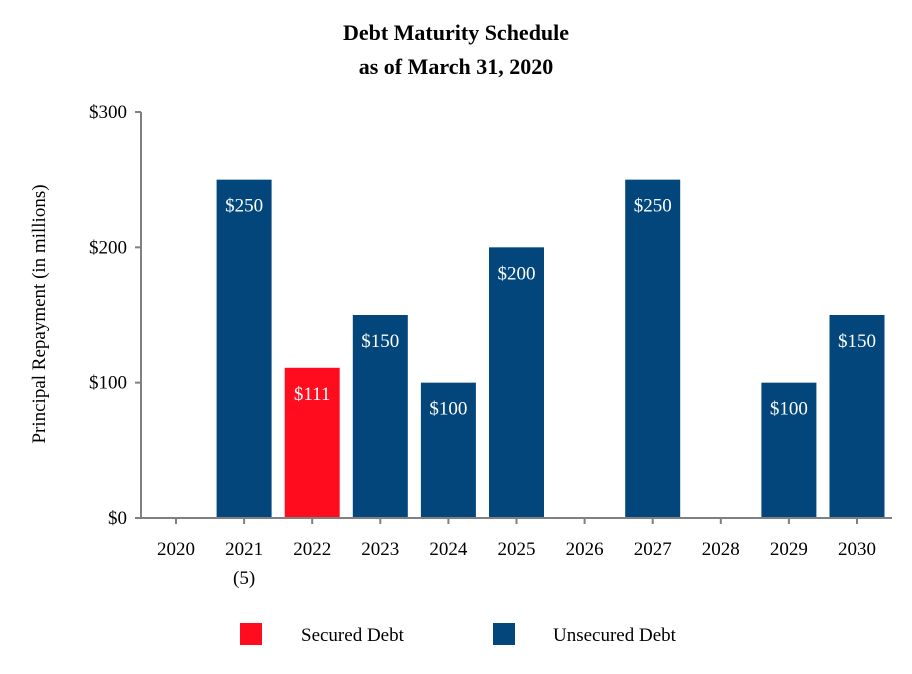 The width and height of the screenshot is (912, 674). I want to click on bar-2029, so click(789, 450).